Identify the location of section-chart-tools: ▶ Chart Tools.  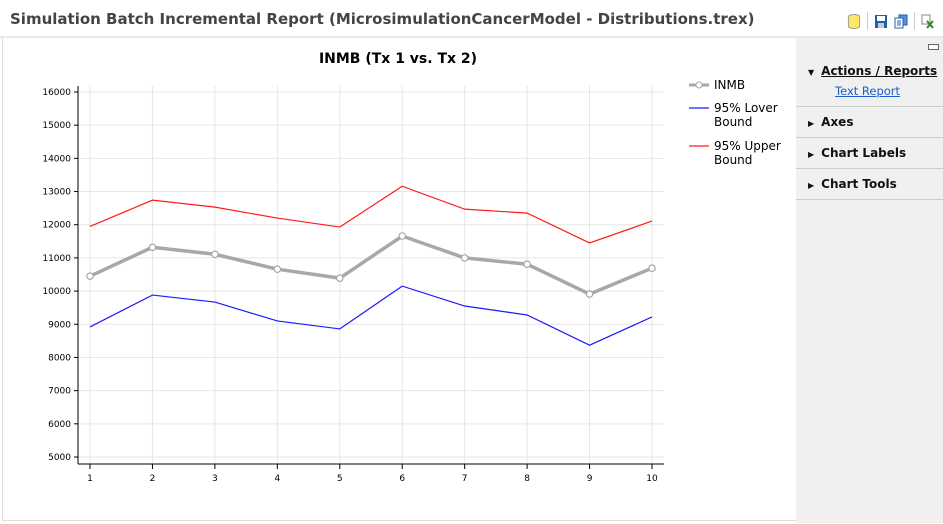
(869, 184).